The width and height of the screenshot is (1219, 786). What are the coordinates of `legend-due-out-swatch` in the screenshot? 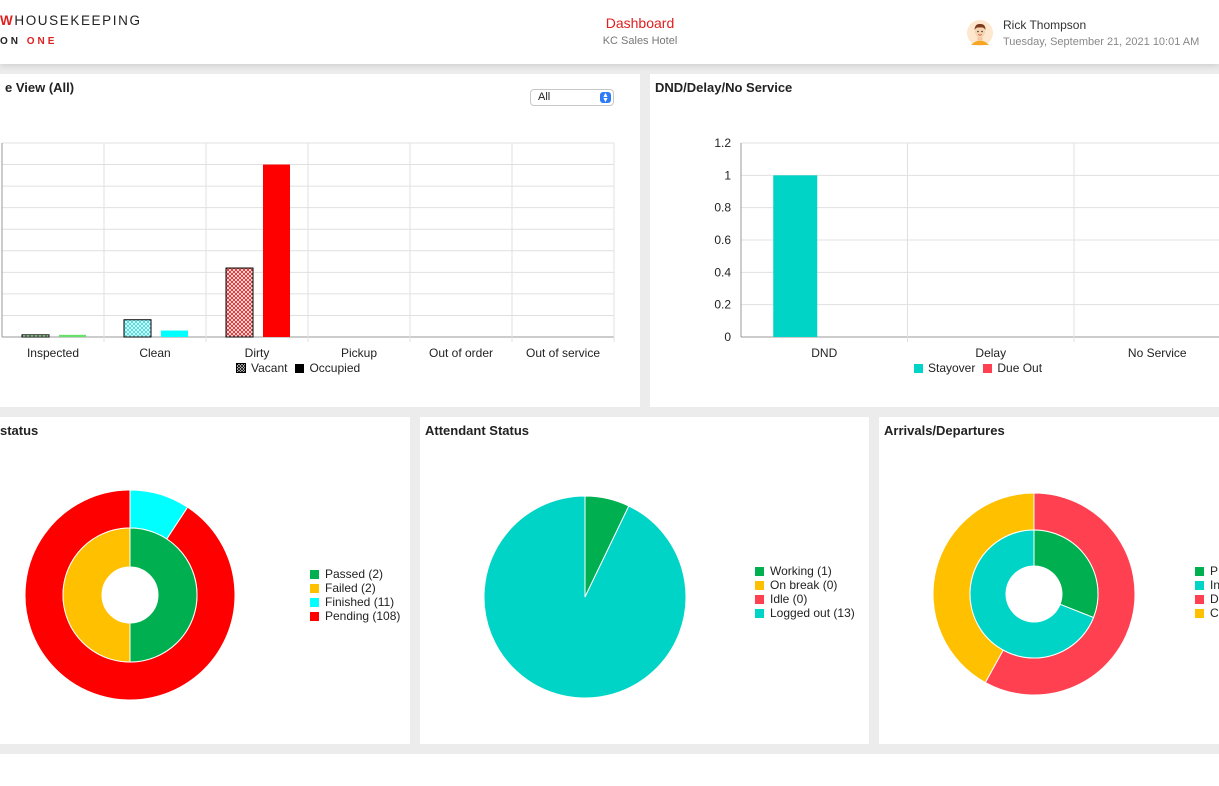 It's located at (988, 368).